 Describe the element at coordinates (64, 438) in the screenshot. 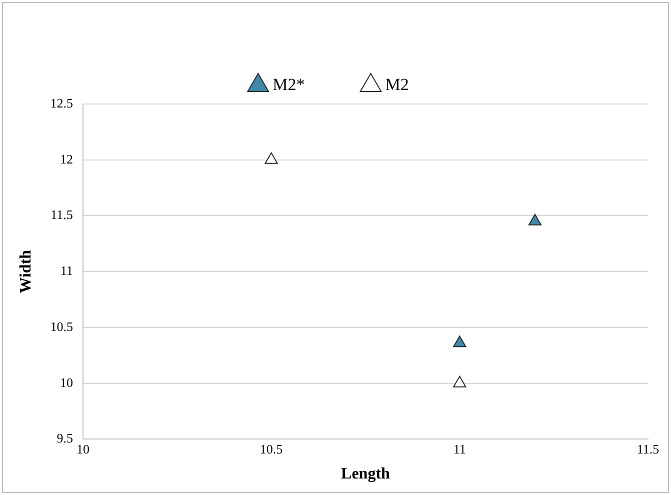

I see `y-tick-label: 9.5` at that location.